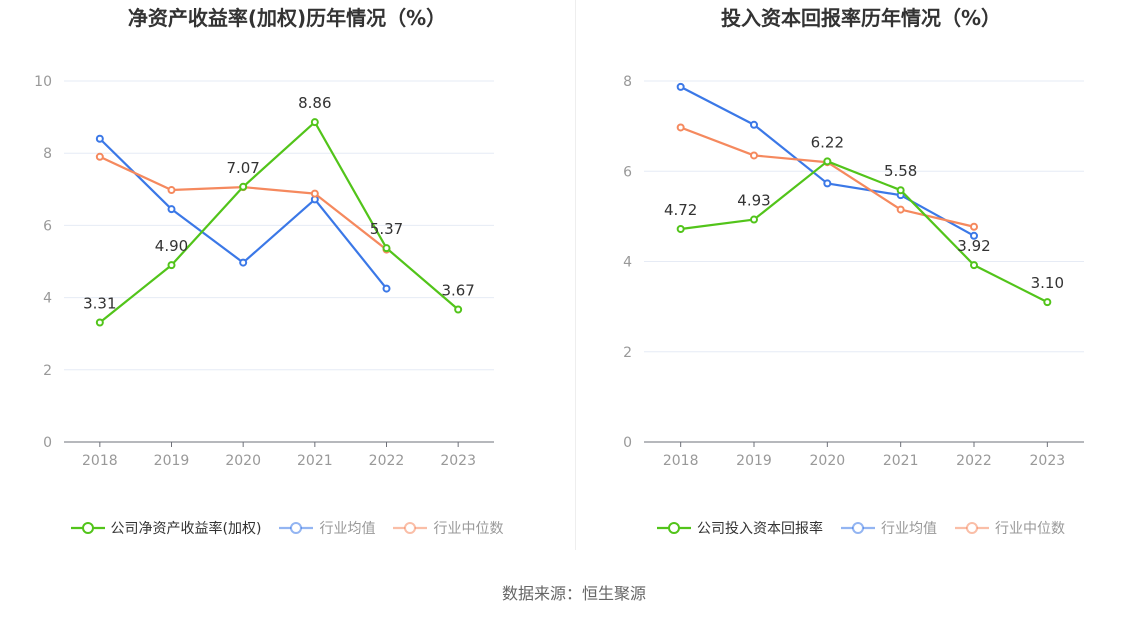  I want to click on data-label: 7.07, so click(242, 168).